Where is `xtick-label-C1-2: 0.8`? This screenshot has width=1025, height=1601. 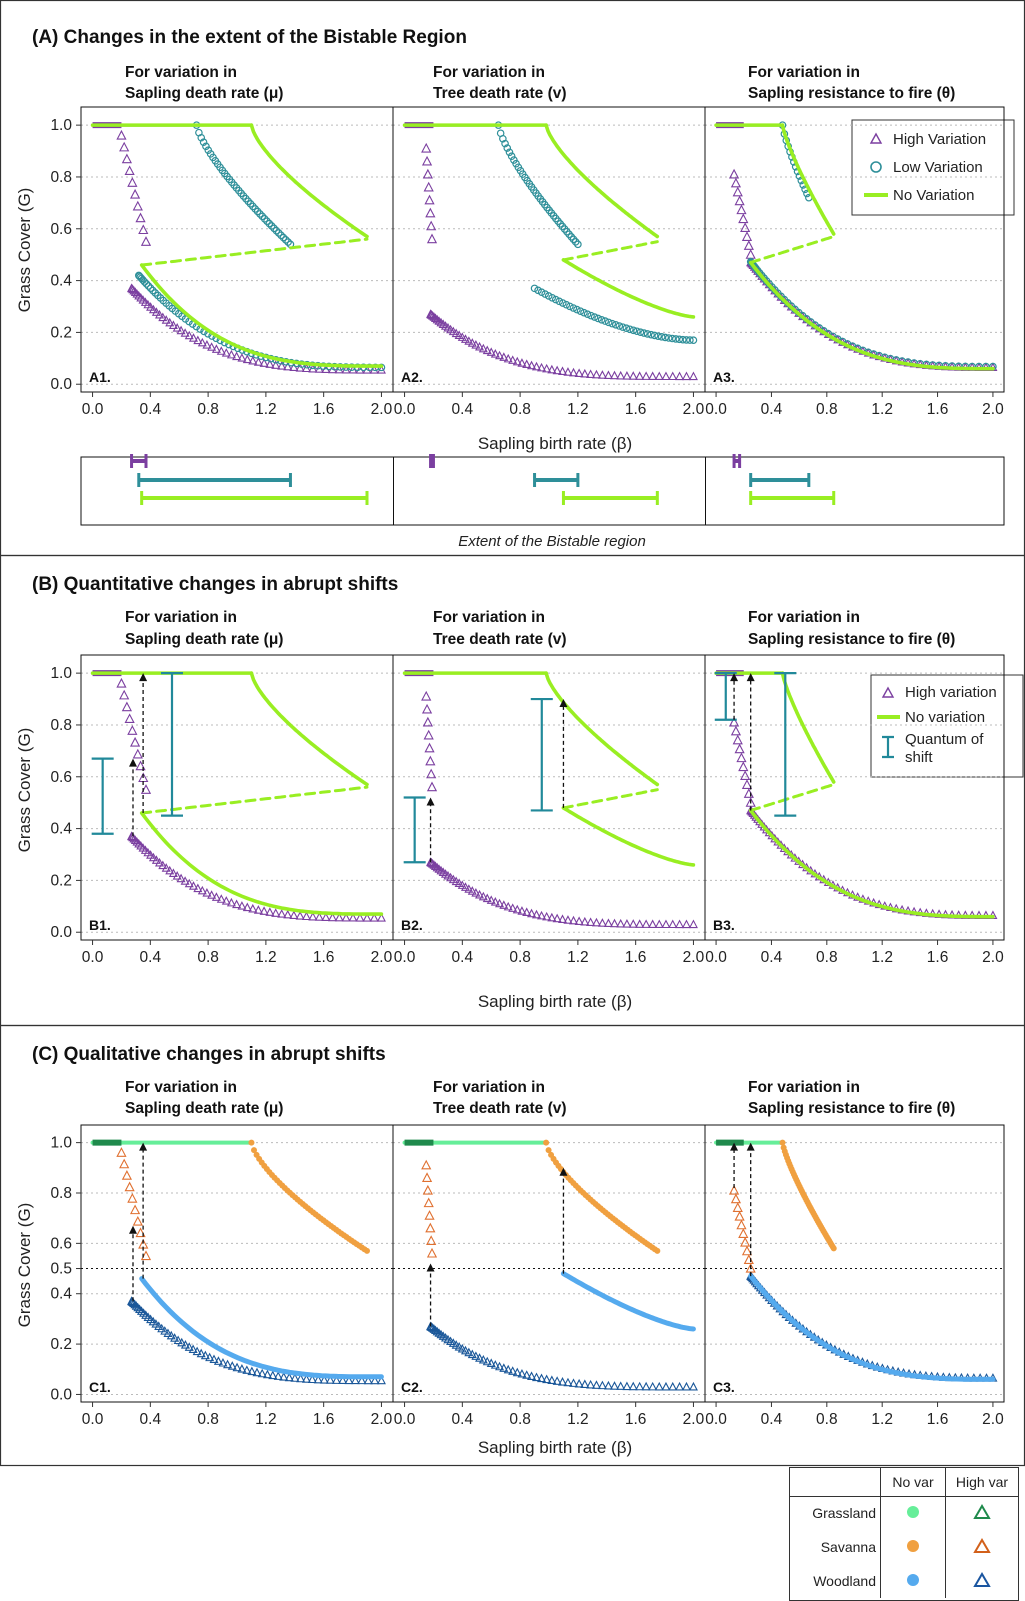 xtick-label-C1-2: 0.8 is located at coordinates (208, 1419).